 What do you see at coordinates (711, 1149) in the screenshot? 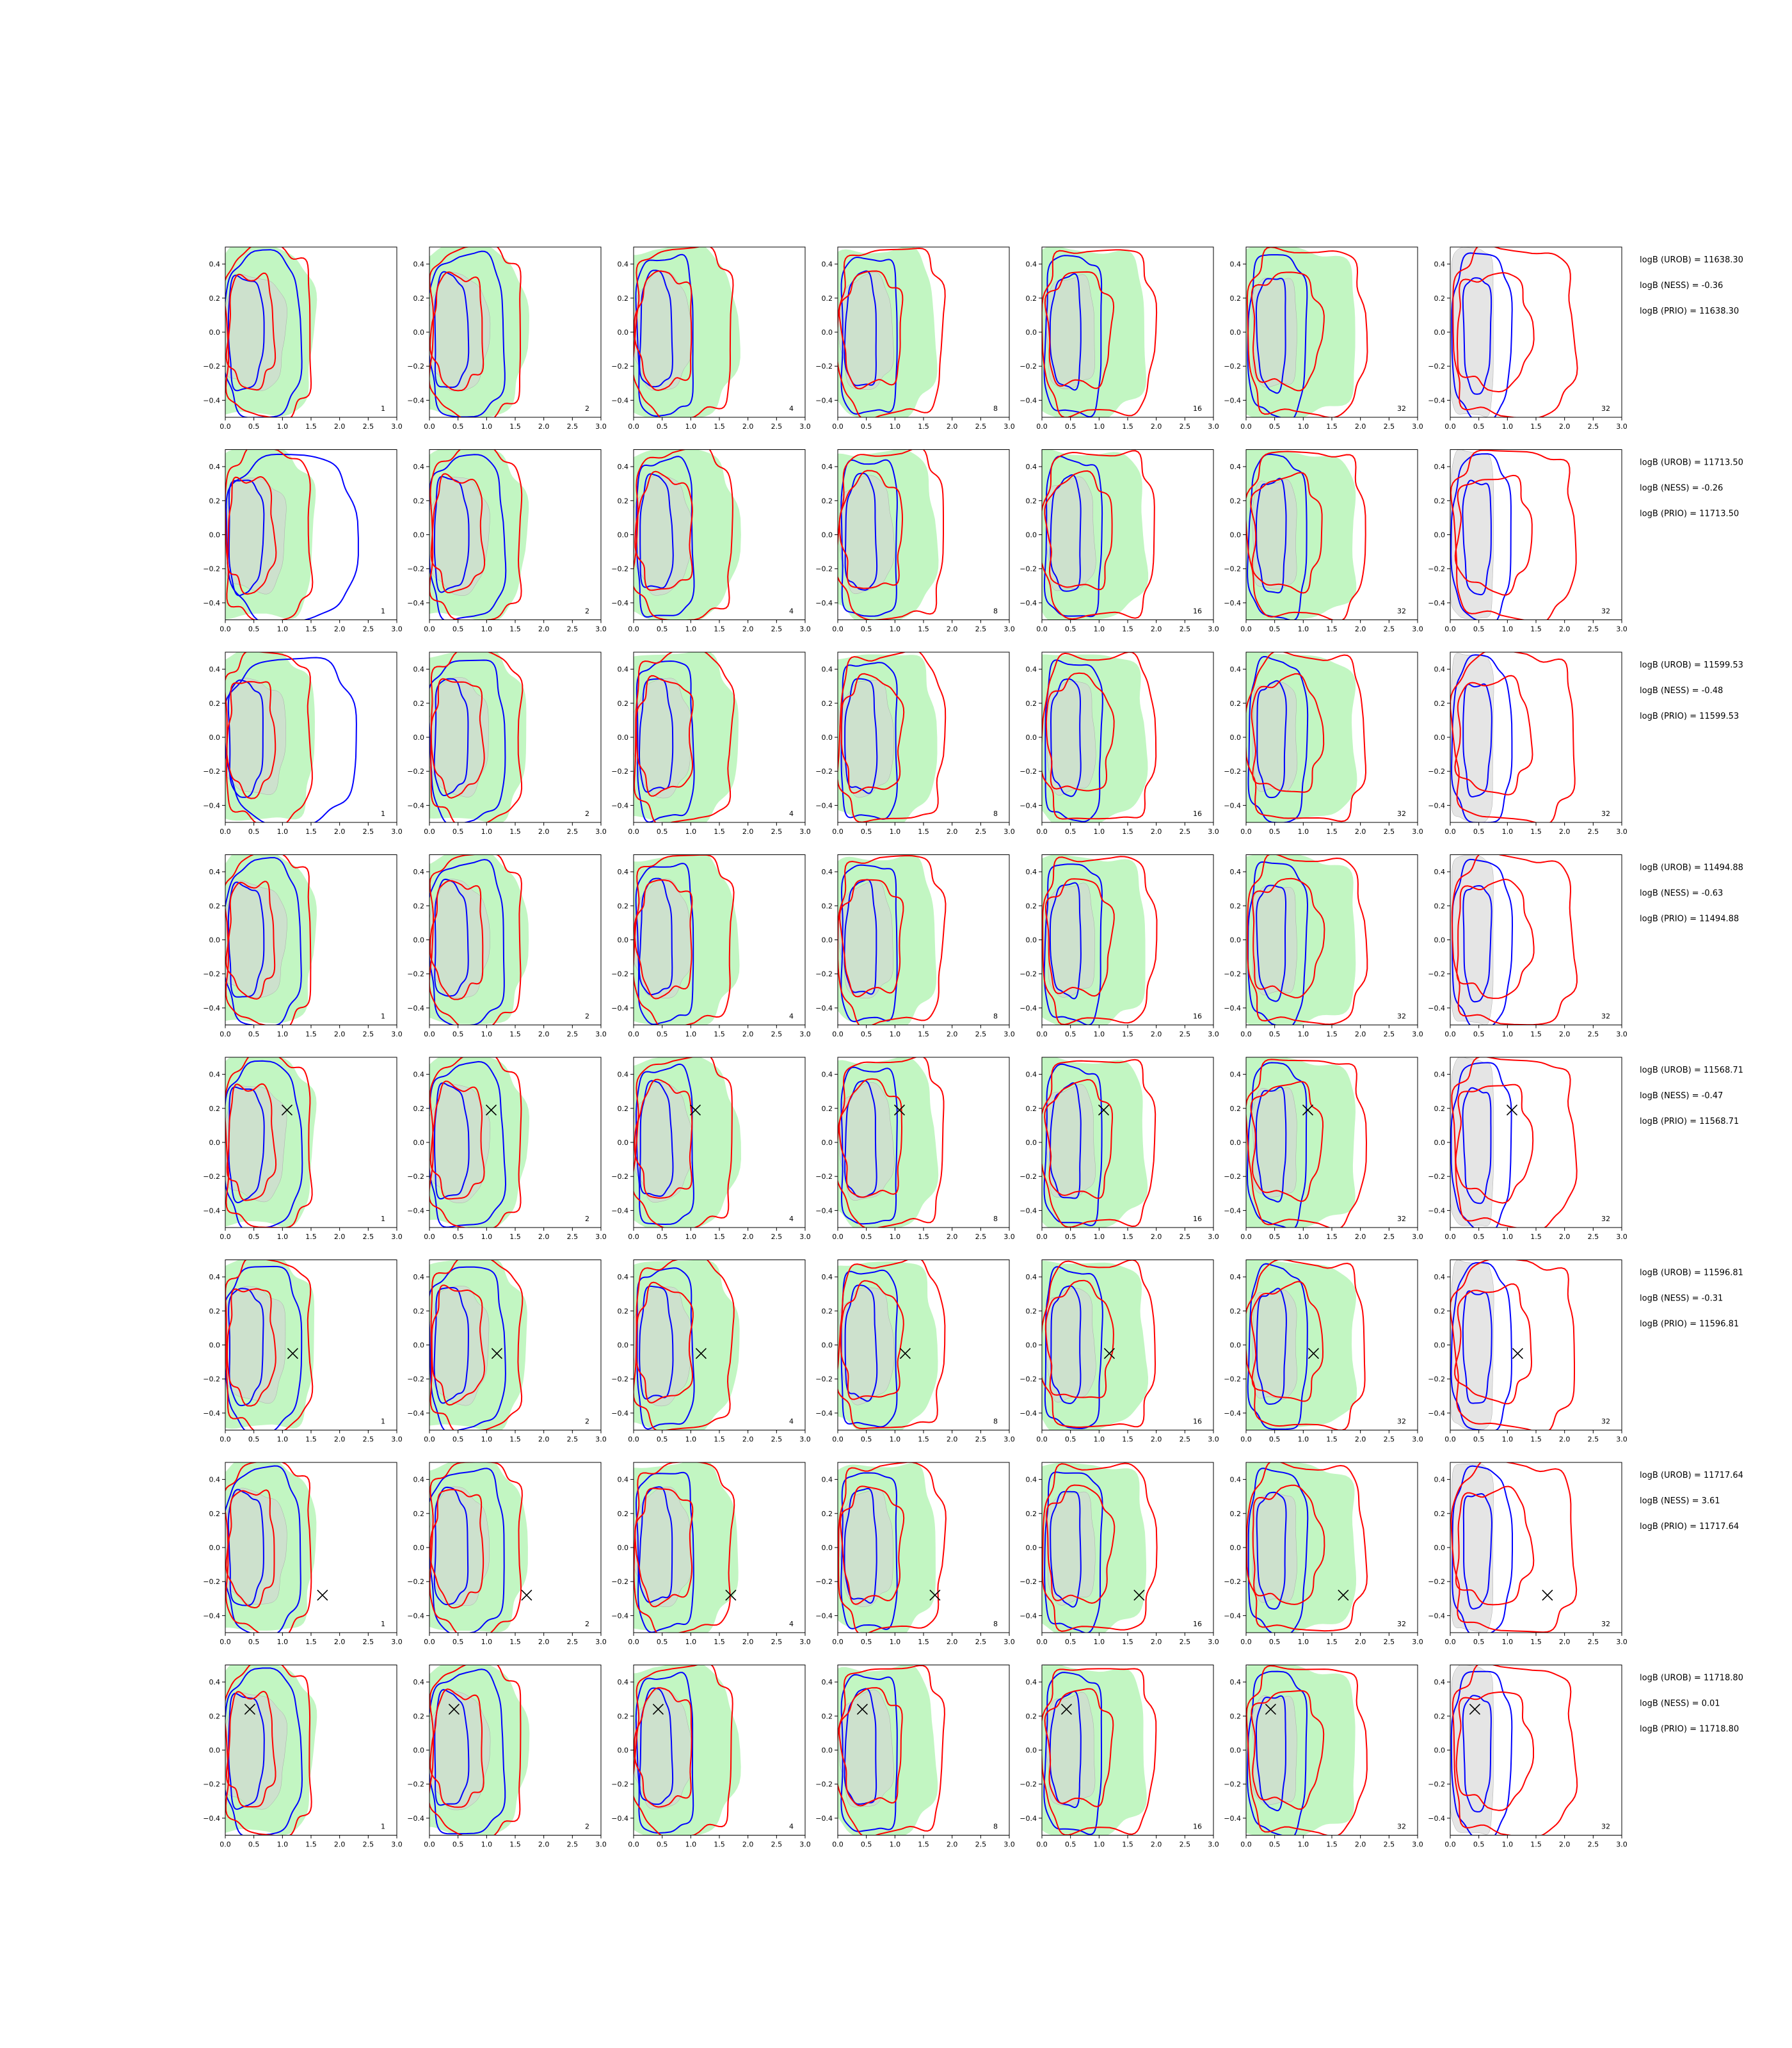
I see `panel-r5-c3: 0.0 0.5 1.0 1.5 2.0 2.5 3.0 0.4 0.2 0.0 −0.2 −0.4 4` at bounding box center [711, 1149].